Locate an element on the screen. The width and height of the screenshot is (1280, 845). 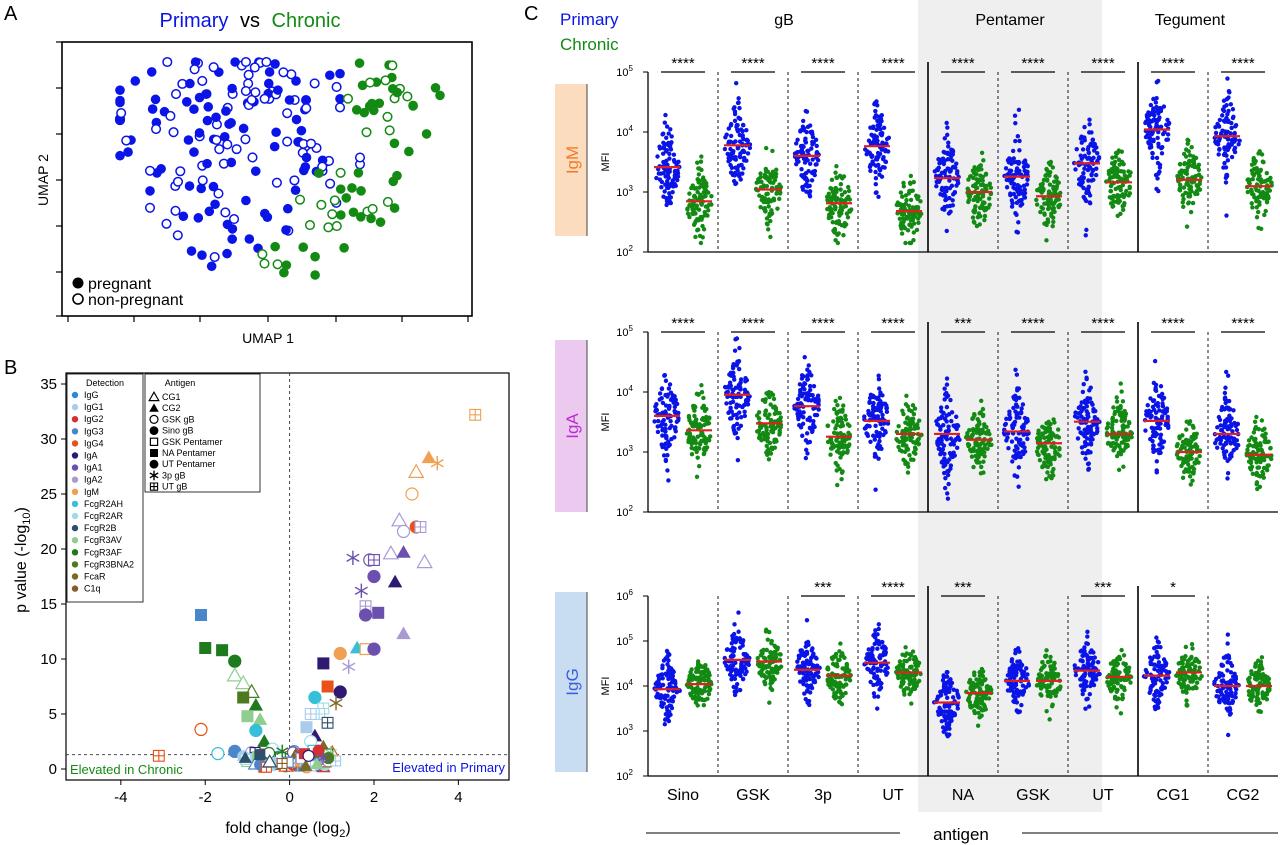
significance-stars: **** is located at coordinates (1243, 323).